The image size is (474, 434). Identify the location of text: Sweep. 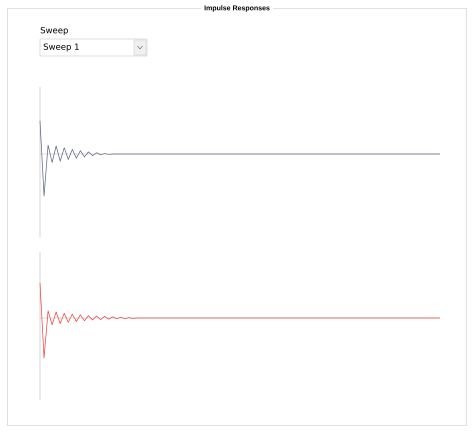
(54, 31).